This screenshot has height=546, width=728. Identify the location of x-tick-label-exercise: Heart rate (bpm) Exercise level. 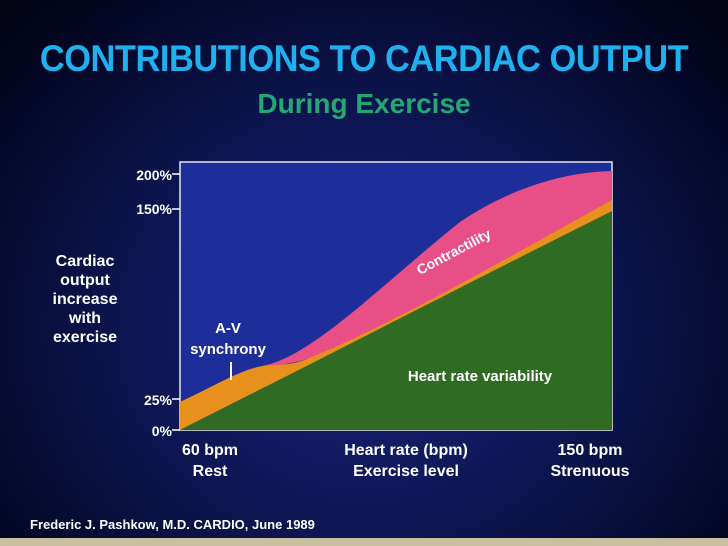
(406, 461).